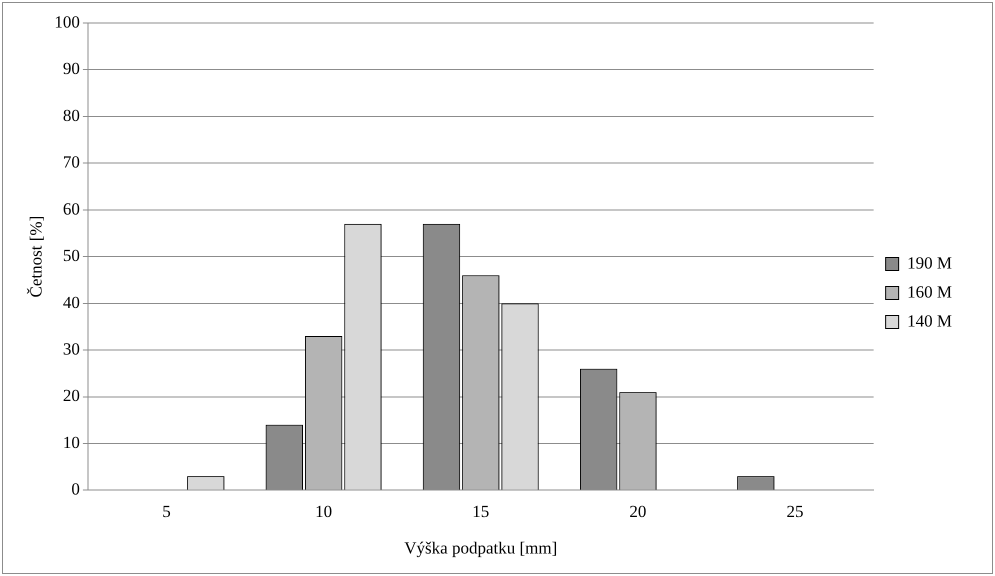 The width and height of the screenshot is (995, 576). What do you see at coordinates (75, 489) in the screenshot?
I see `y-tick-label: 0` at bounding box center [75, 489].